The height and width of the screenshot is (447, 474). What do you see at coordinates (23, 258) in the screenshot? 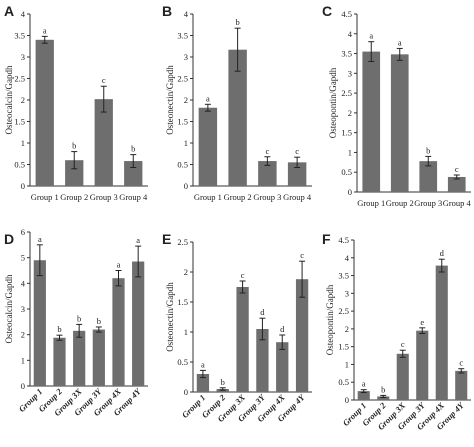
I see `y-tick-label: 5` at bounding box center [23, 258].